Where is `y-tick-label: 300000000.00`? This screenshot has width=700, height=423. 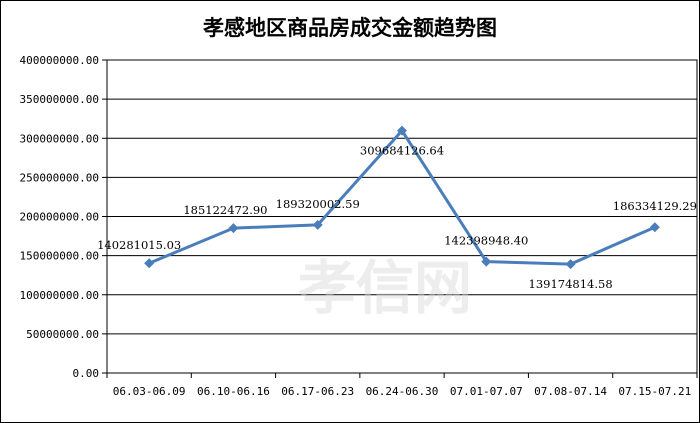
y-tick-label: 300000000.00 is located at coordinates (59, 138).